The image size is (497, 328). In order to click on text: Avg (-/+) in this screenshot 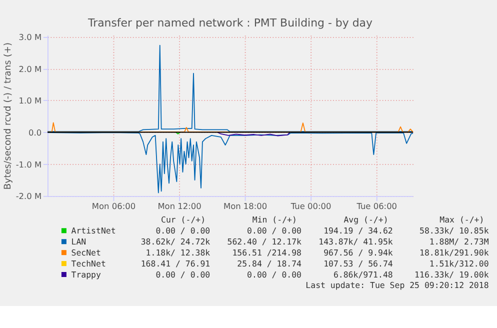, I will do `click(366, 219)`.